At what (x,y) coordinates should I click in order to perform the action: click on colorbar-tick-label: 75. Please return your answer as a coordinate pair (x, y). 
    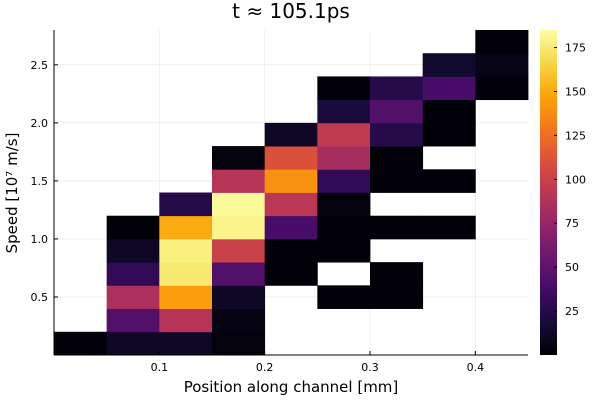
    Looking at the image, I should click on (572, 223).